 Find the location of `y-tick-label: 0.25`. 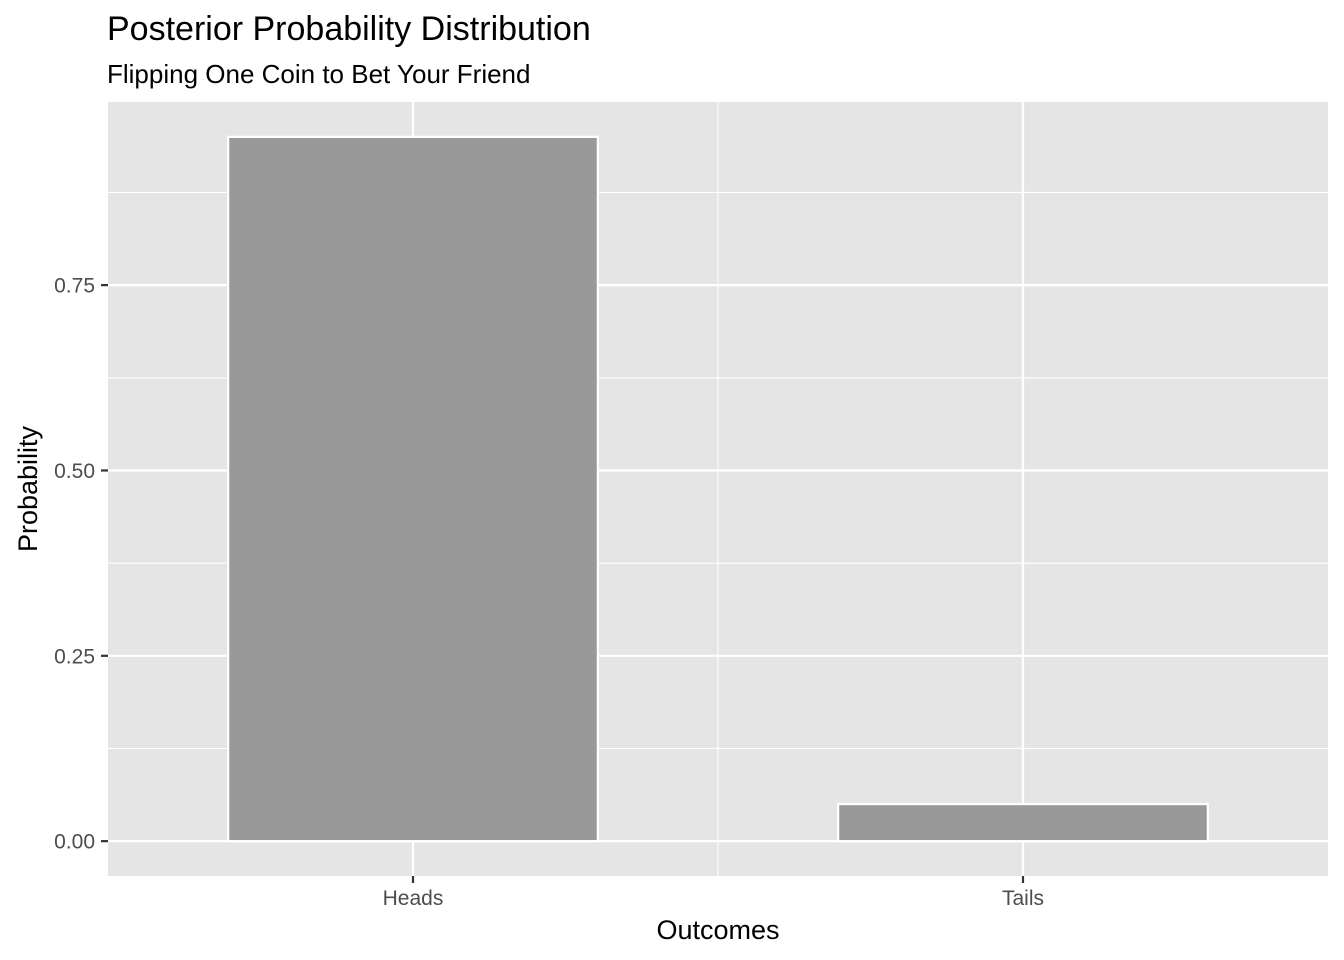

y-tick-label: 0.25 is located at coordinates (74, 656).